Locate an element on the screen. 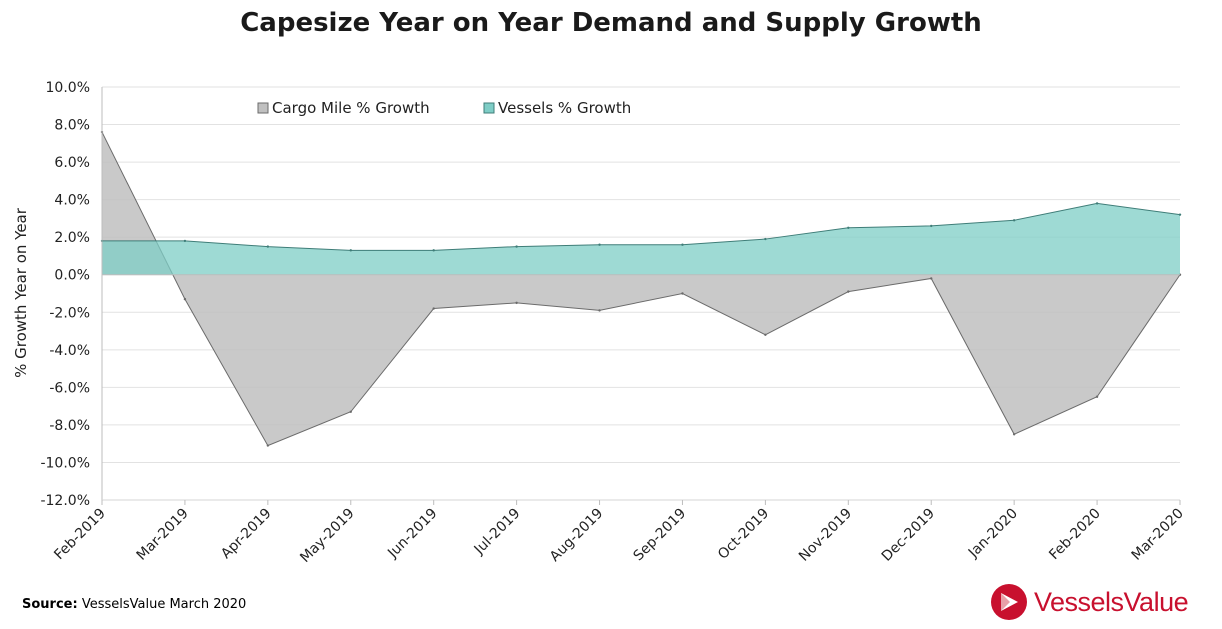 The height and width of the screenshot is (629, 1222). y-tick-label: 6.0% is located at coordinates (72, 163).